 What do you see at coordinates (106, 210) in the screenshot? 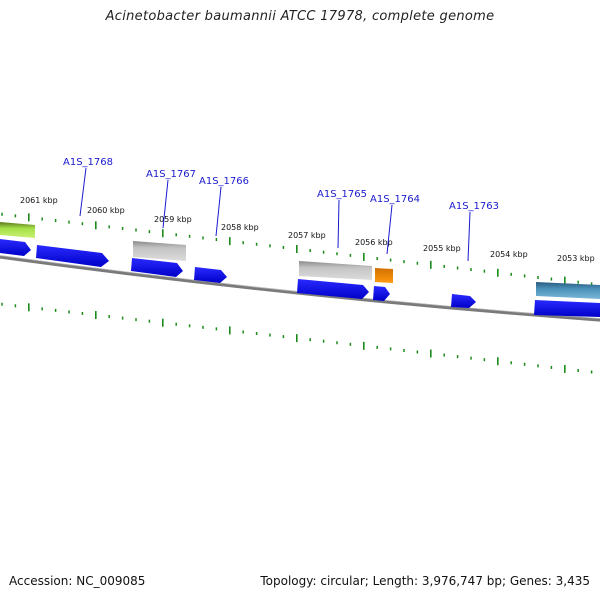
I see `kbp-label: 2060 kbp` at bounding box center [106, 210].